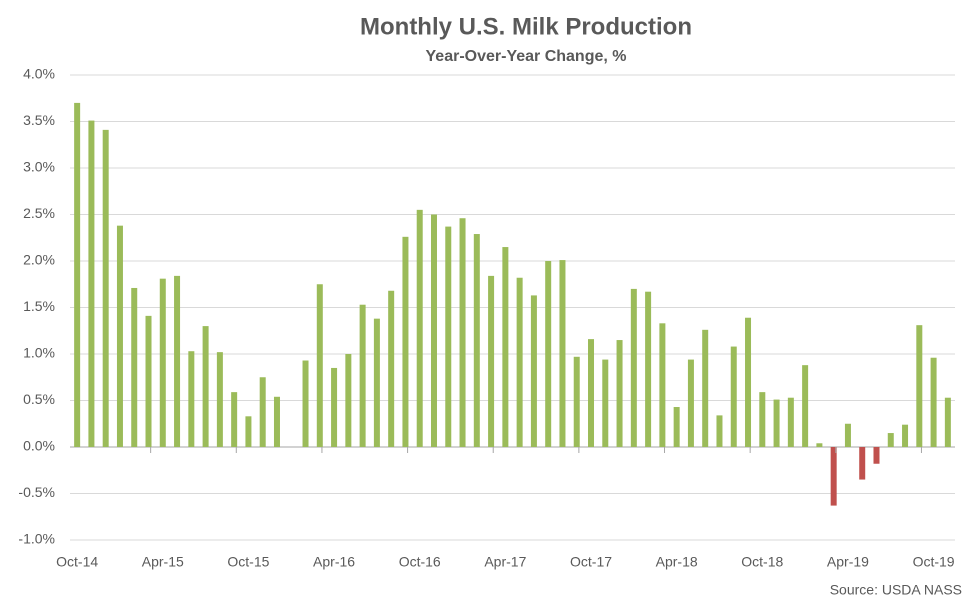  What do you see at coordinates (39, 399) in the screenshot?
I see `y-tick-label: 0.5%` at bounding box center [39, 399].